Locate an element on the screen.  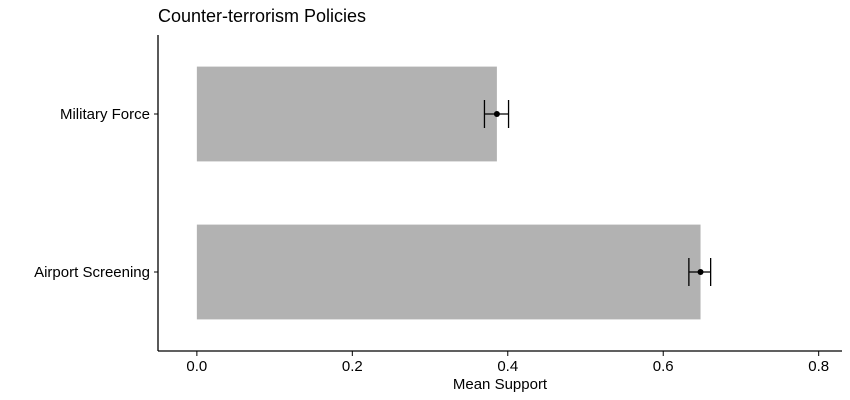
y-tick-label: Military Force is located at coordinates (105, 114).